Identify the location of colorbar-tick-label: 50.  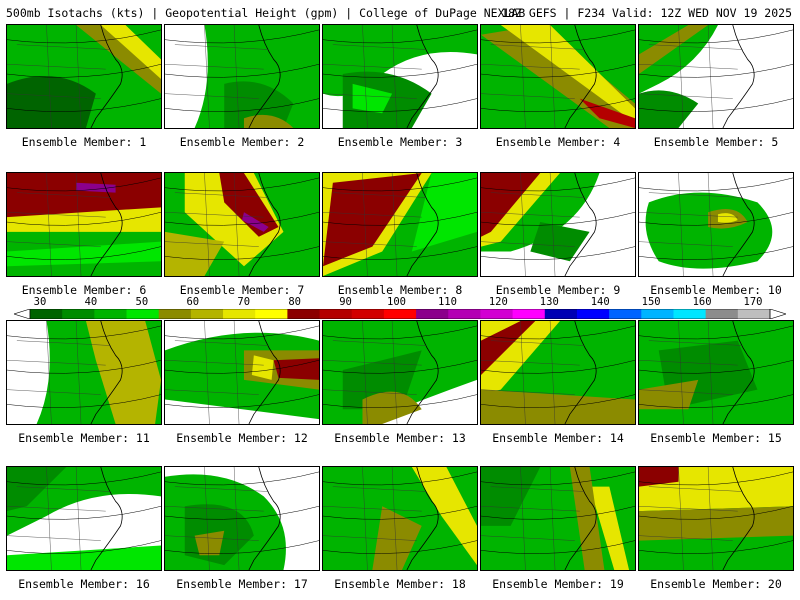
(142, 302).